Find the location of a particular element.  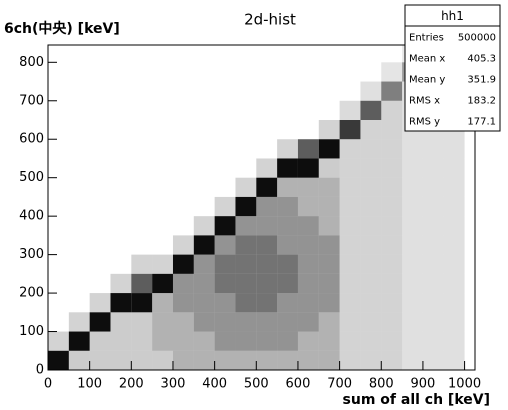

stats-label: RMS y is located at coordinates (424, 122).